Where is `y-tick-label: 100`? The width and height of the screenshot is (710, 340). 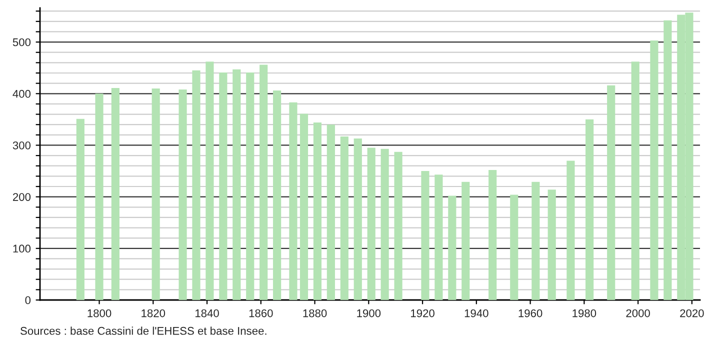
y-tick-label: 100 is located at coordinates (22, 248).